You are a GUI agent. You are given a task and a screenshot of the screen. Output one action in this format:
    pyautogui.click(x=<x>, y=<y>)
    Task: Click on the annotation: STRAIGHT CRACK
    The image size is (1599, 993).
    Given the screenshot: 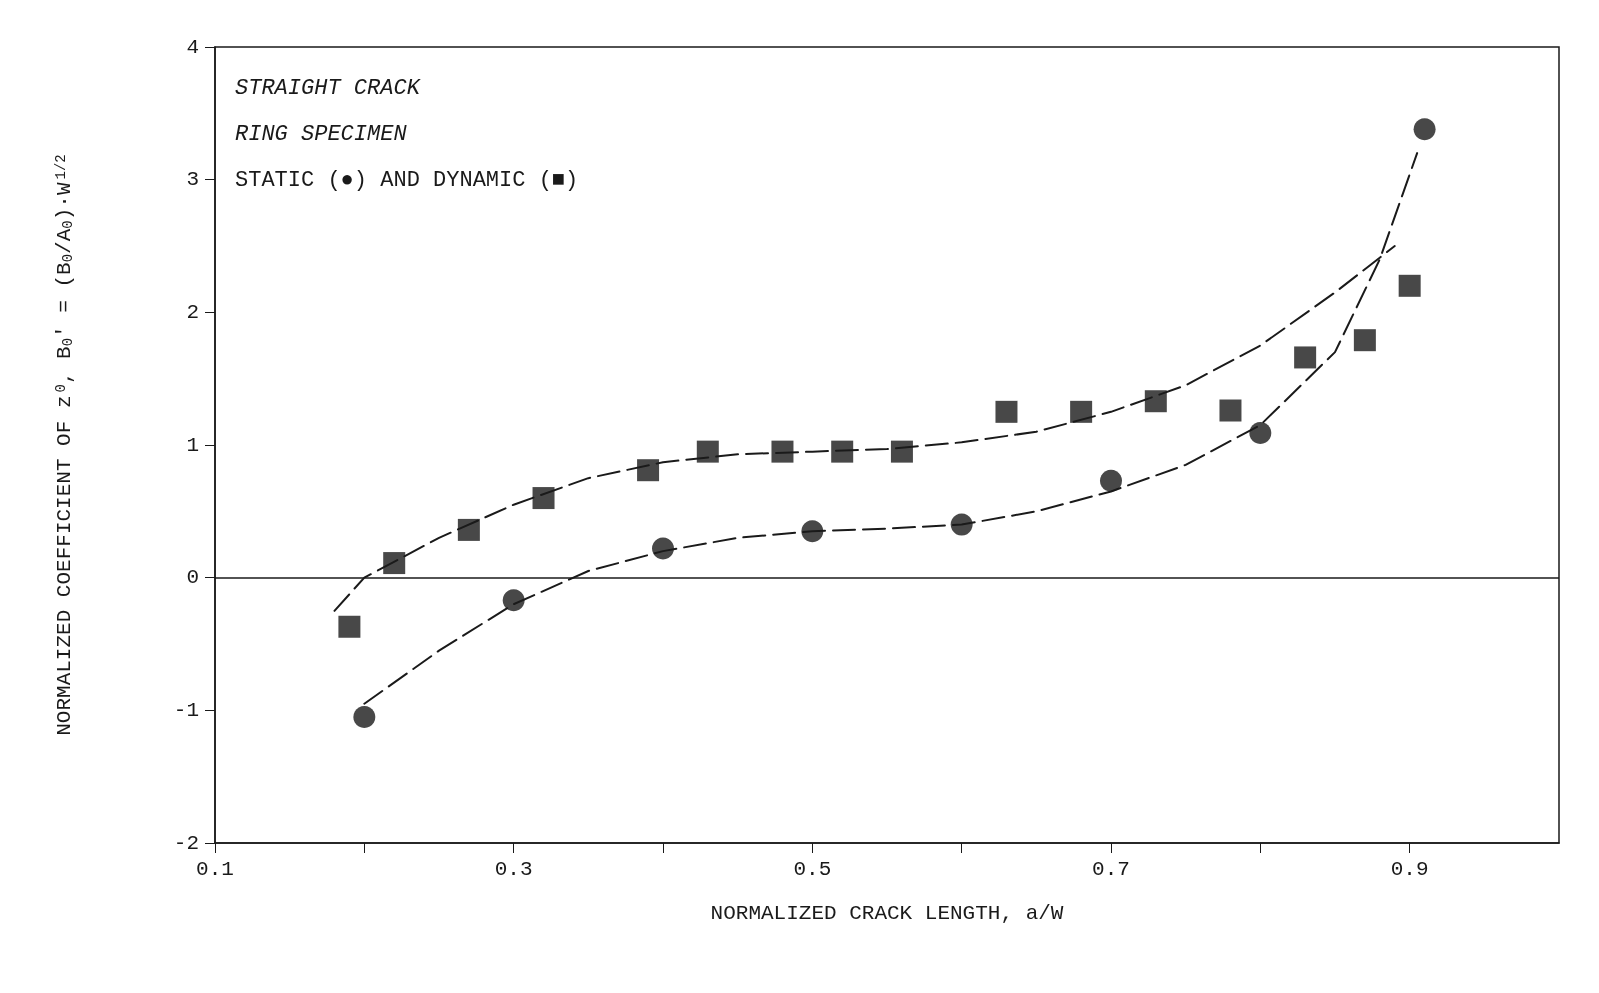 What is the action you would take?
    pyautogui.click(x=328, y=88)
    